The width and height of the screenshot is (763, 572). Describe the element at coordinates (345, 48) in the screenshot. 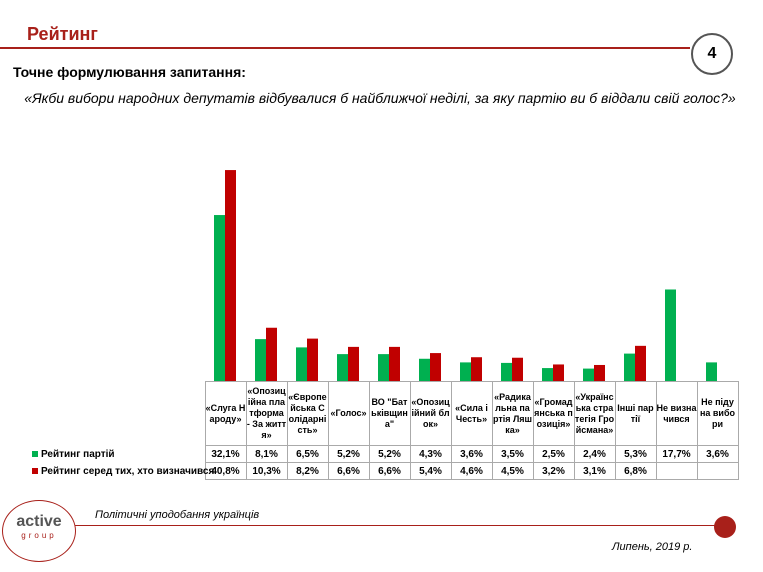

I see `title-divider` at that location.